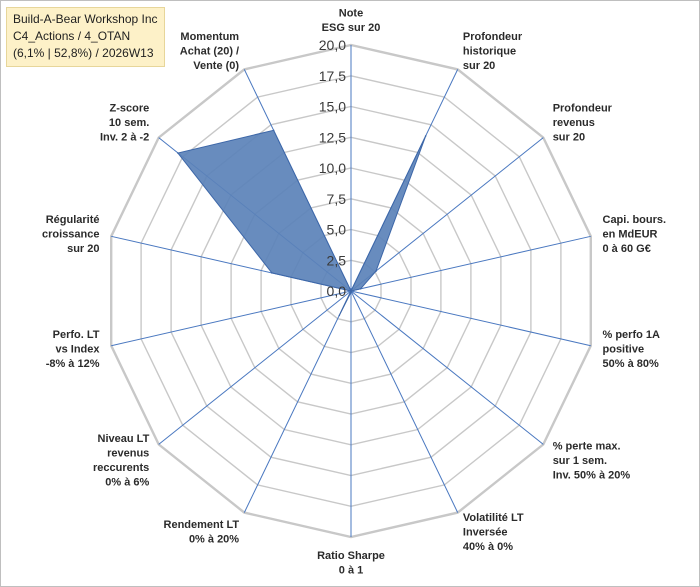  I want to click on axis-category-label-line: 0% à 6%, so click(127, 483).